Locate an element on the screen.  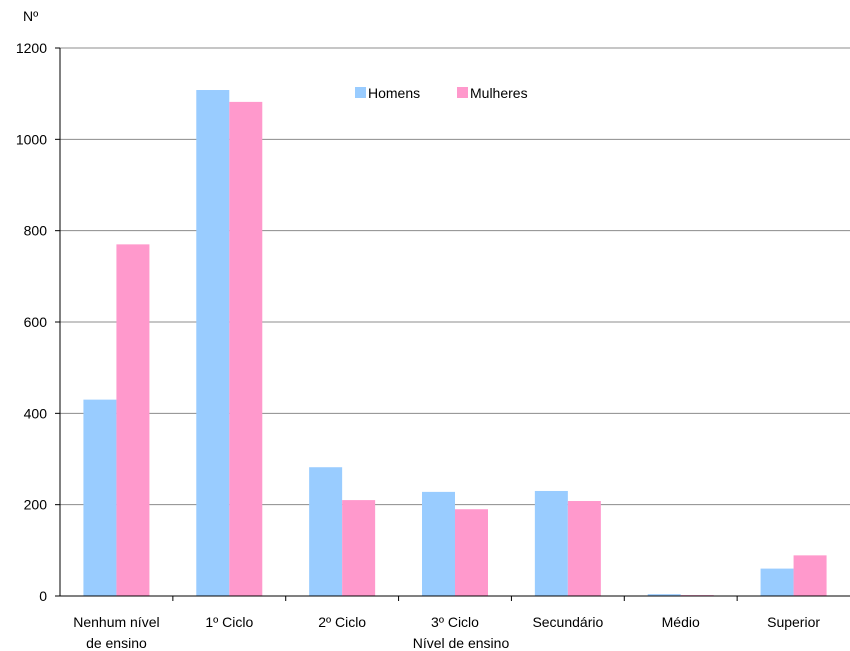
x-tick-label: Secundário is located at coordinates (567, 622).